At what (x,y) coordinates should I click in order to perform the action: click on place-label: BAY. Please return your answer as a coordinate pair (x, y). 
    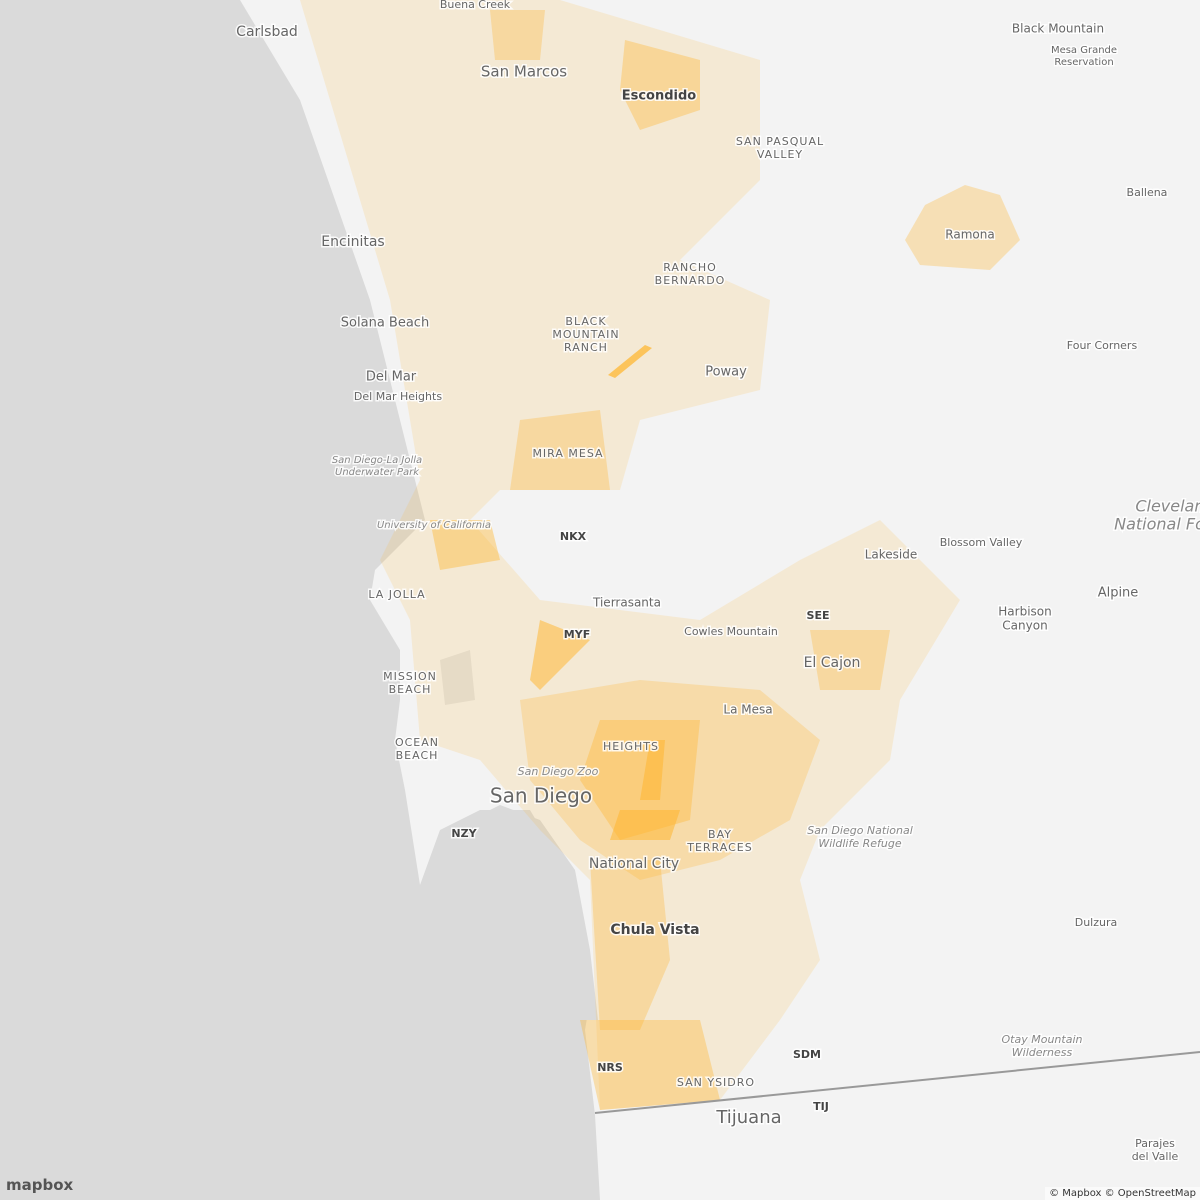
    Looking at the image, I should click on (720, 834).